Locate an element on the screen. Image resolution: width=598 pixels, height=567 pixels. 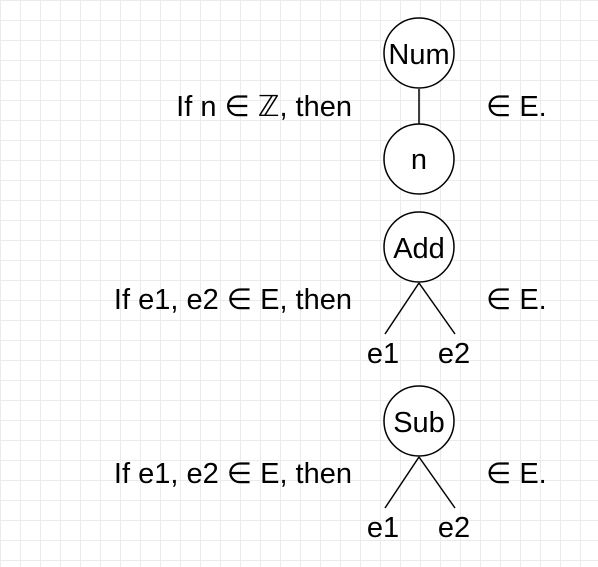
n-node-label: n is located at coordinates (419, 160).